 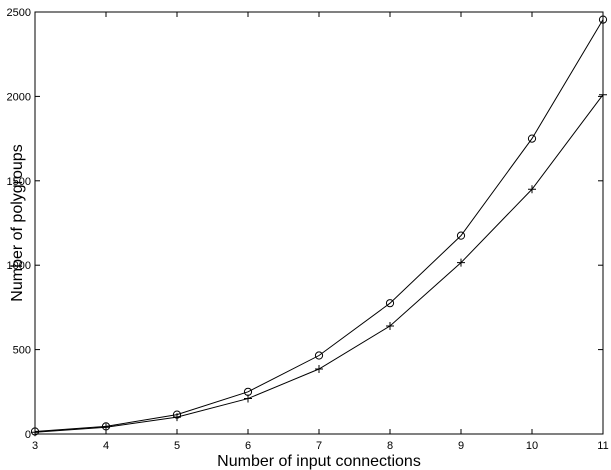 What do you see at coordinates (319, 461) in the screenshot?
I see `x-axis-title: Number of input connections` at bounding box center [319, 461].